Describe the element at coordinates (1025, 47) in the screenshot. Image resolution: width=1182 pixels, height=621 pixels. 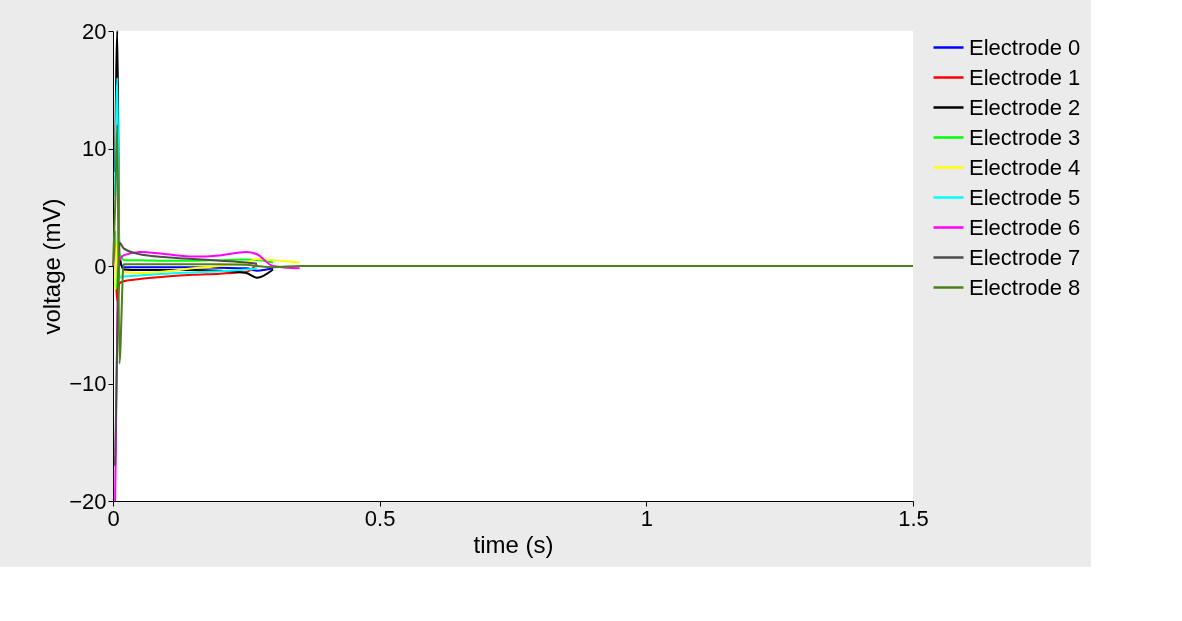
I see `legend-label: Electrode 0` at that location.